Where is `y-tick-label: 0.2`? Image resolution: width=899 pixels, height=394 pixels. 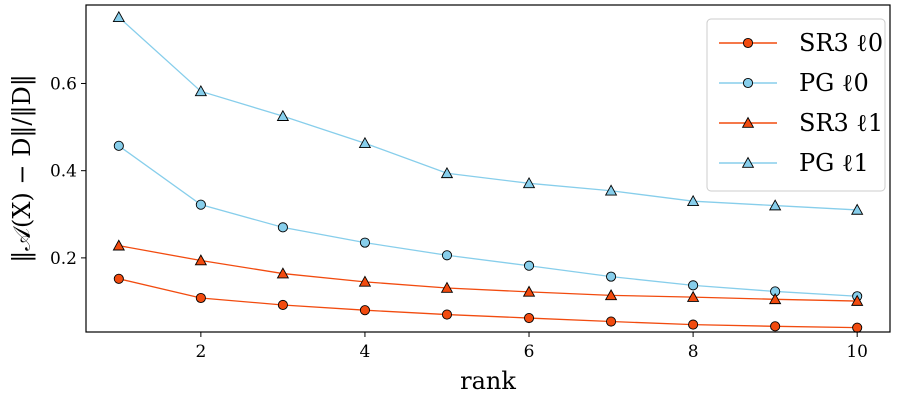
y-tick-label: 0.2 is located at coordinates (63, 259).